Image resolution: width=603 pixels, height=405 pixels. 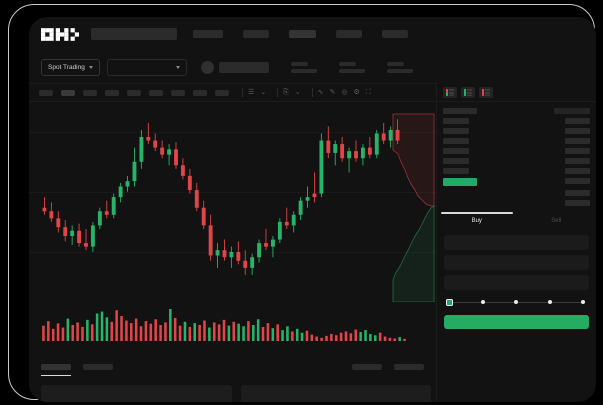 I want to click on slider-handle, so click(x=449, y=302).